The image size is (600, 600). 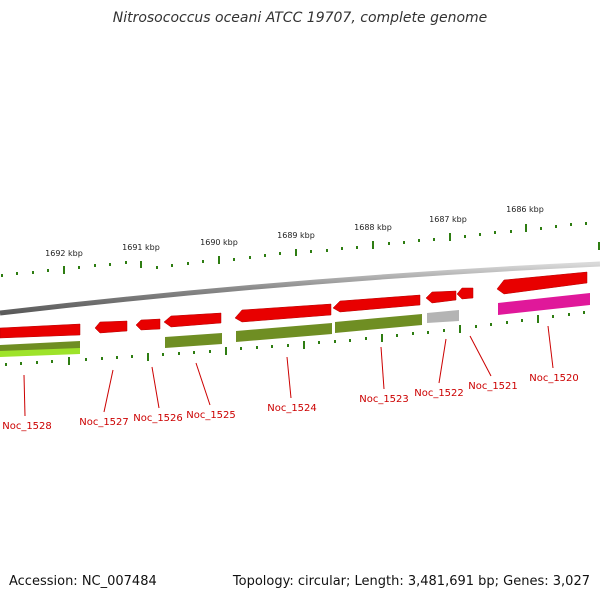 I want to click on leader-lines, so click(x=288, y=371).